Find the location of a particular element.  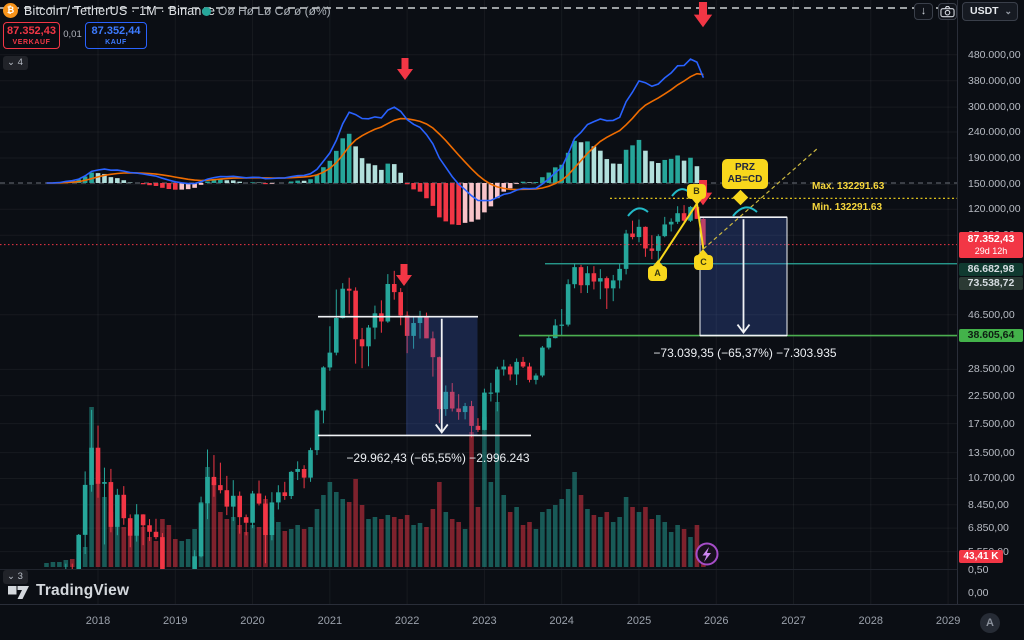

level2-badge: 73.538,72 is located at coordinates (991, 283).